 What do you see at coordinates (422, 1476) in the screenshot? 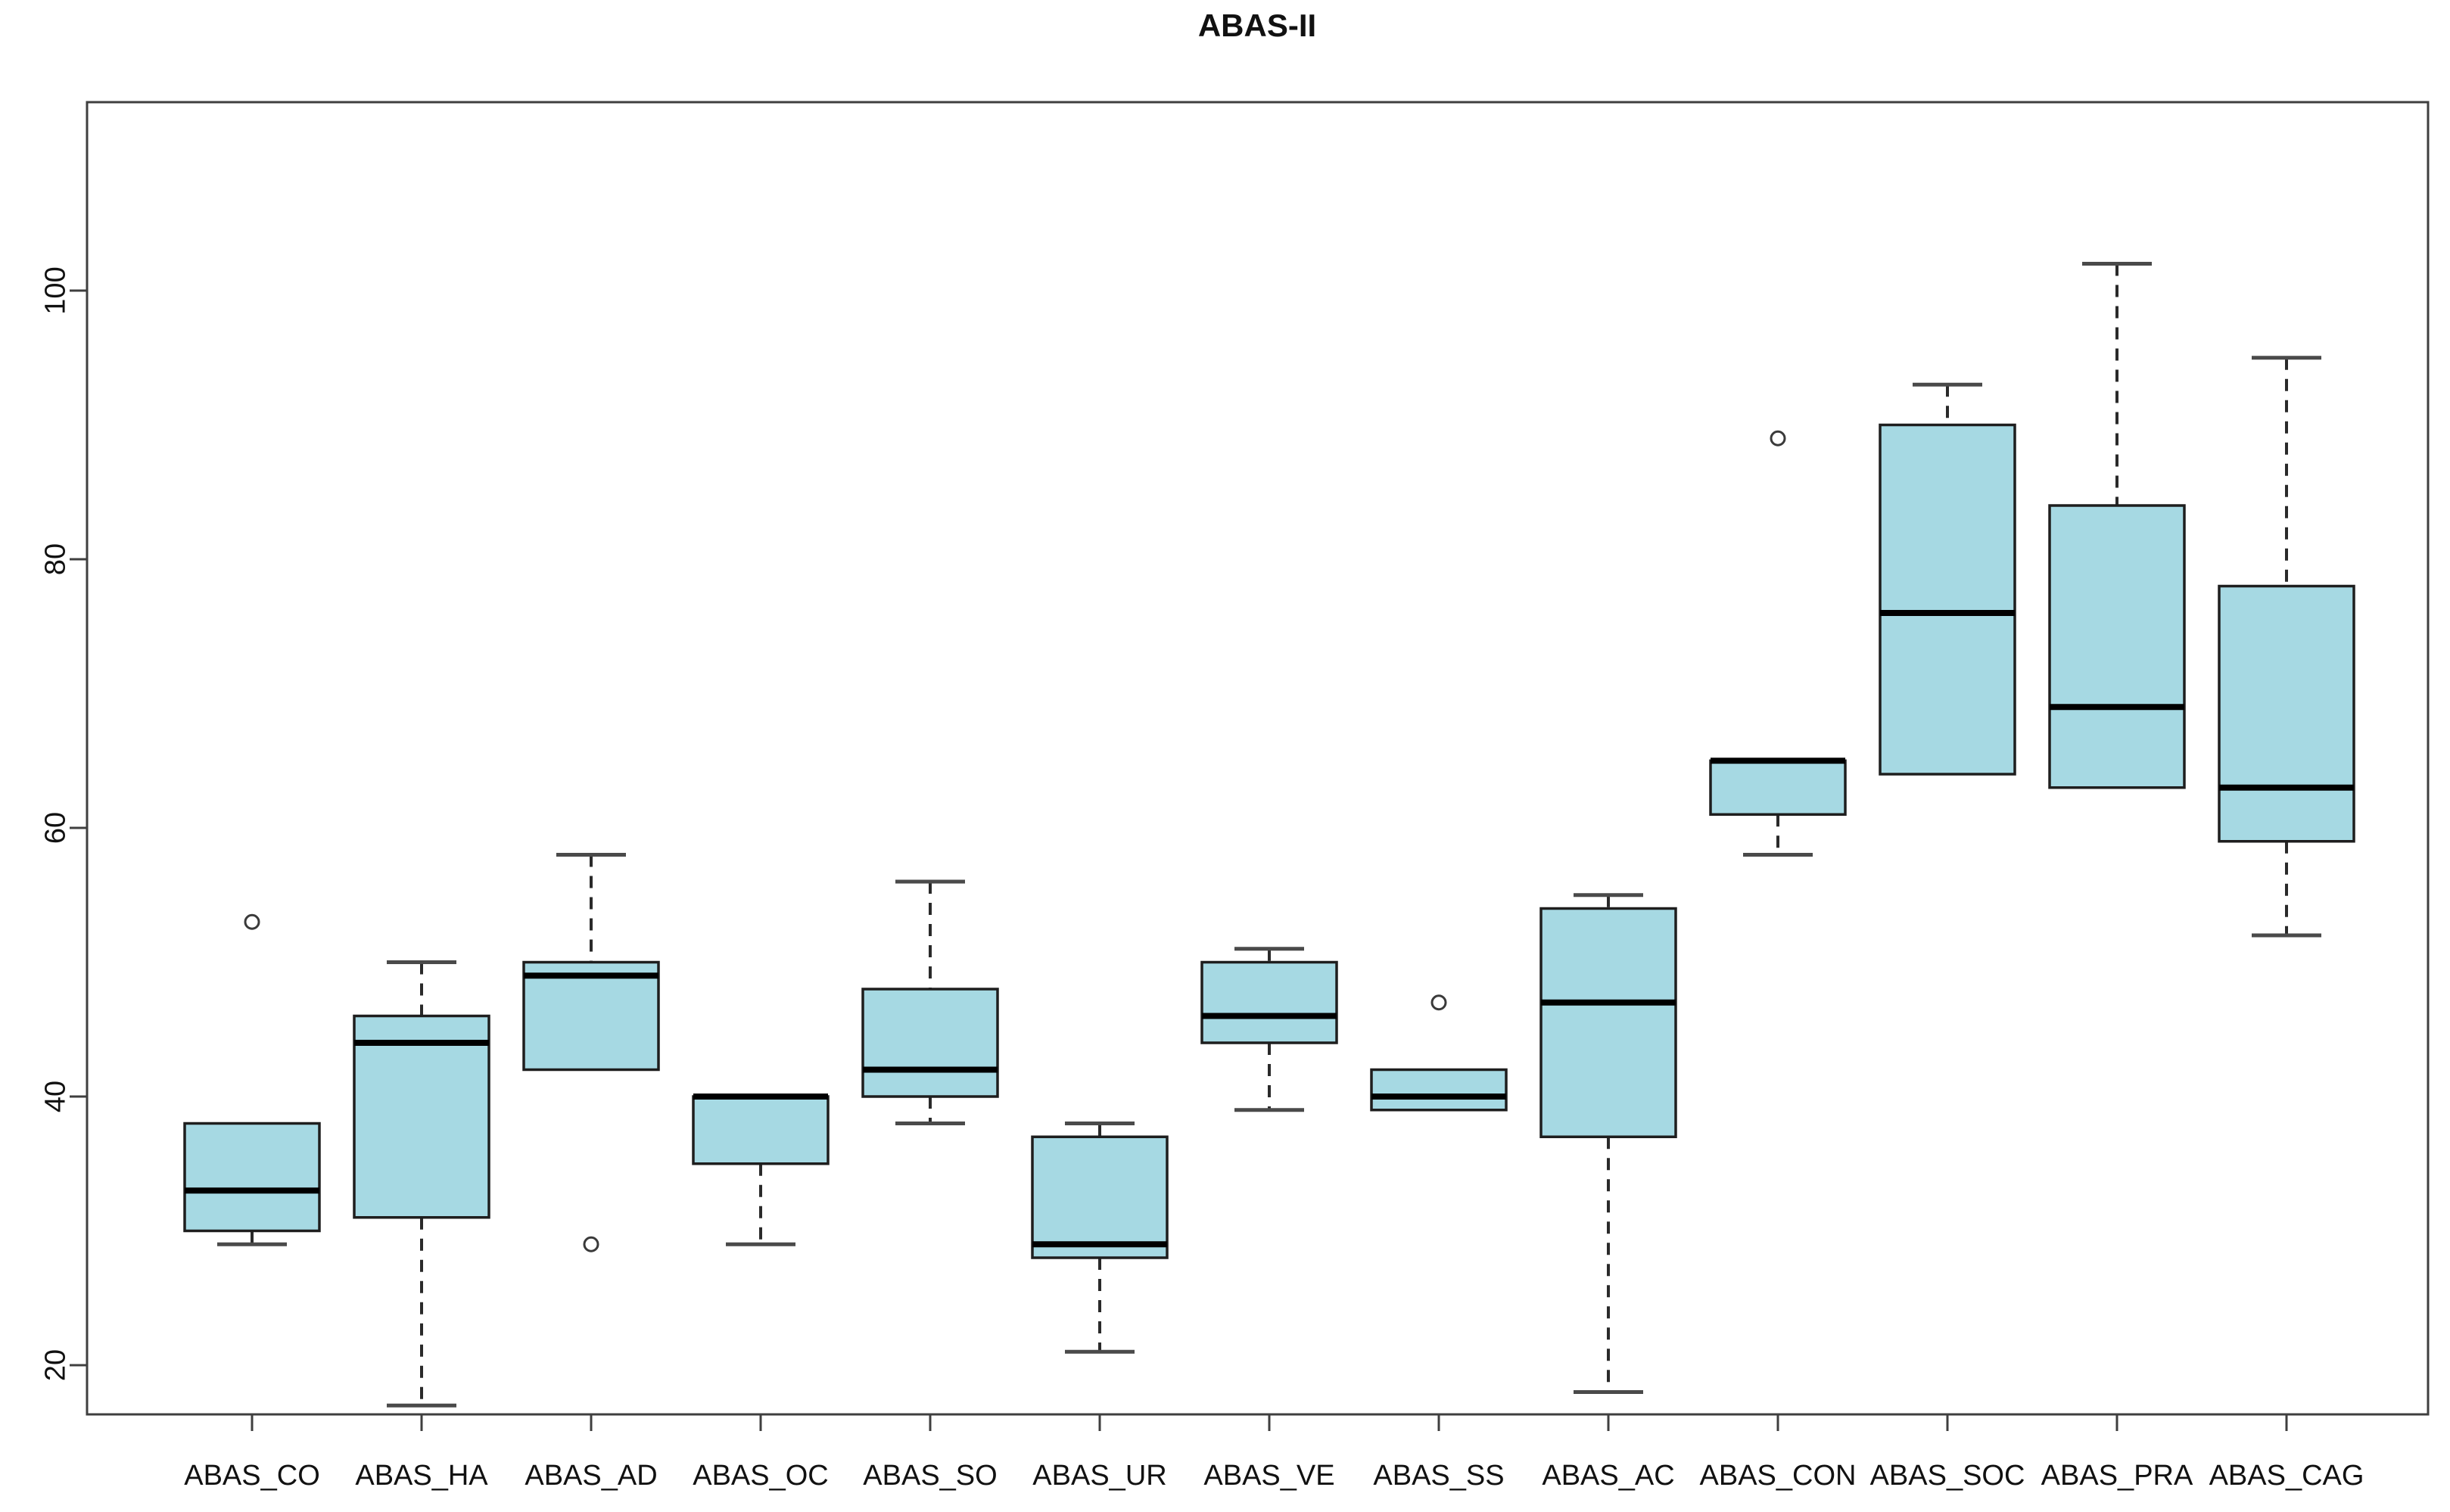
I see `x-tick-label: ABAS_HA` at bounding box center [422, 1476].